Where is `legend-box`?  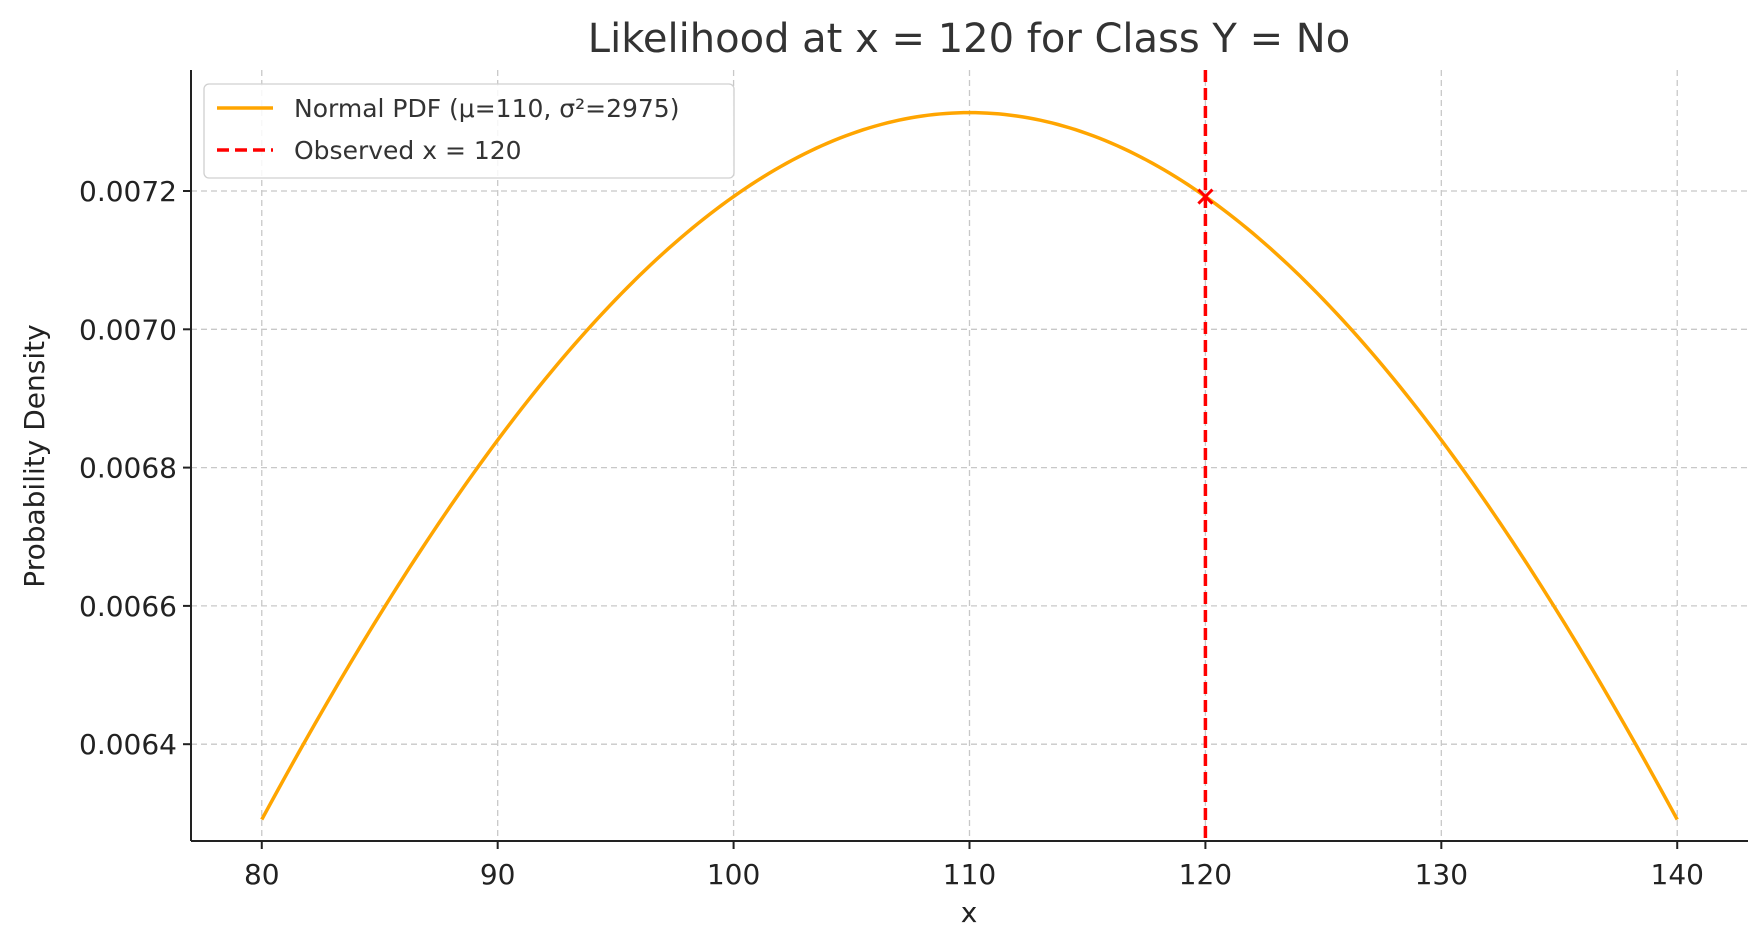 legend-box is located at coordinates (469, 131).